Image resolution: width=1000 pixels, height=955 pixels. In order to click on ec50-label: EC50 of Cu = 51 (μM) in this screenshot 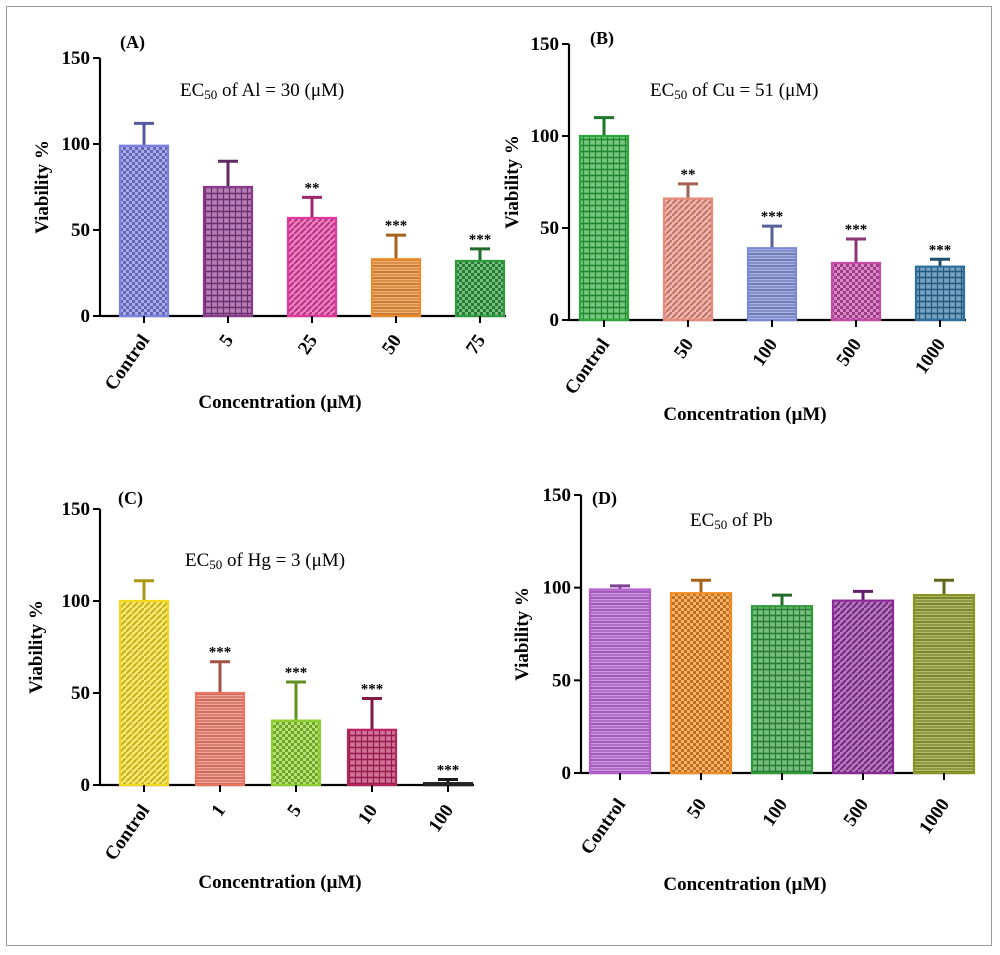, I will do `click(734, 91)`.